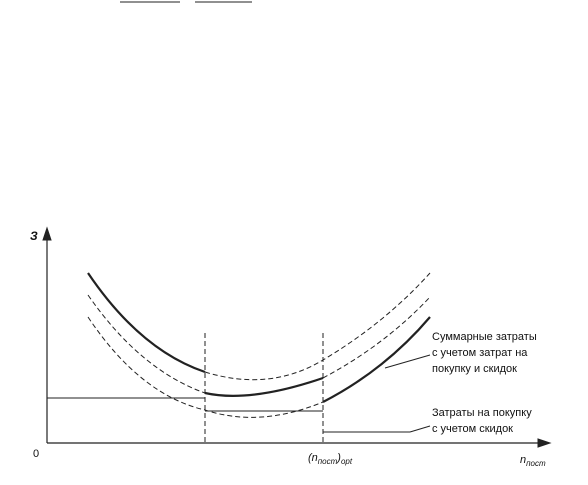 The image size is (588, 485). Describe the element at coordinates (482, 413) in the screenshot. I see `annotation: Затраты на покупку` at that location.